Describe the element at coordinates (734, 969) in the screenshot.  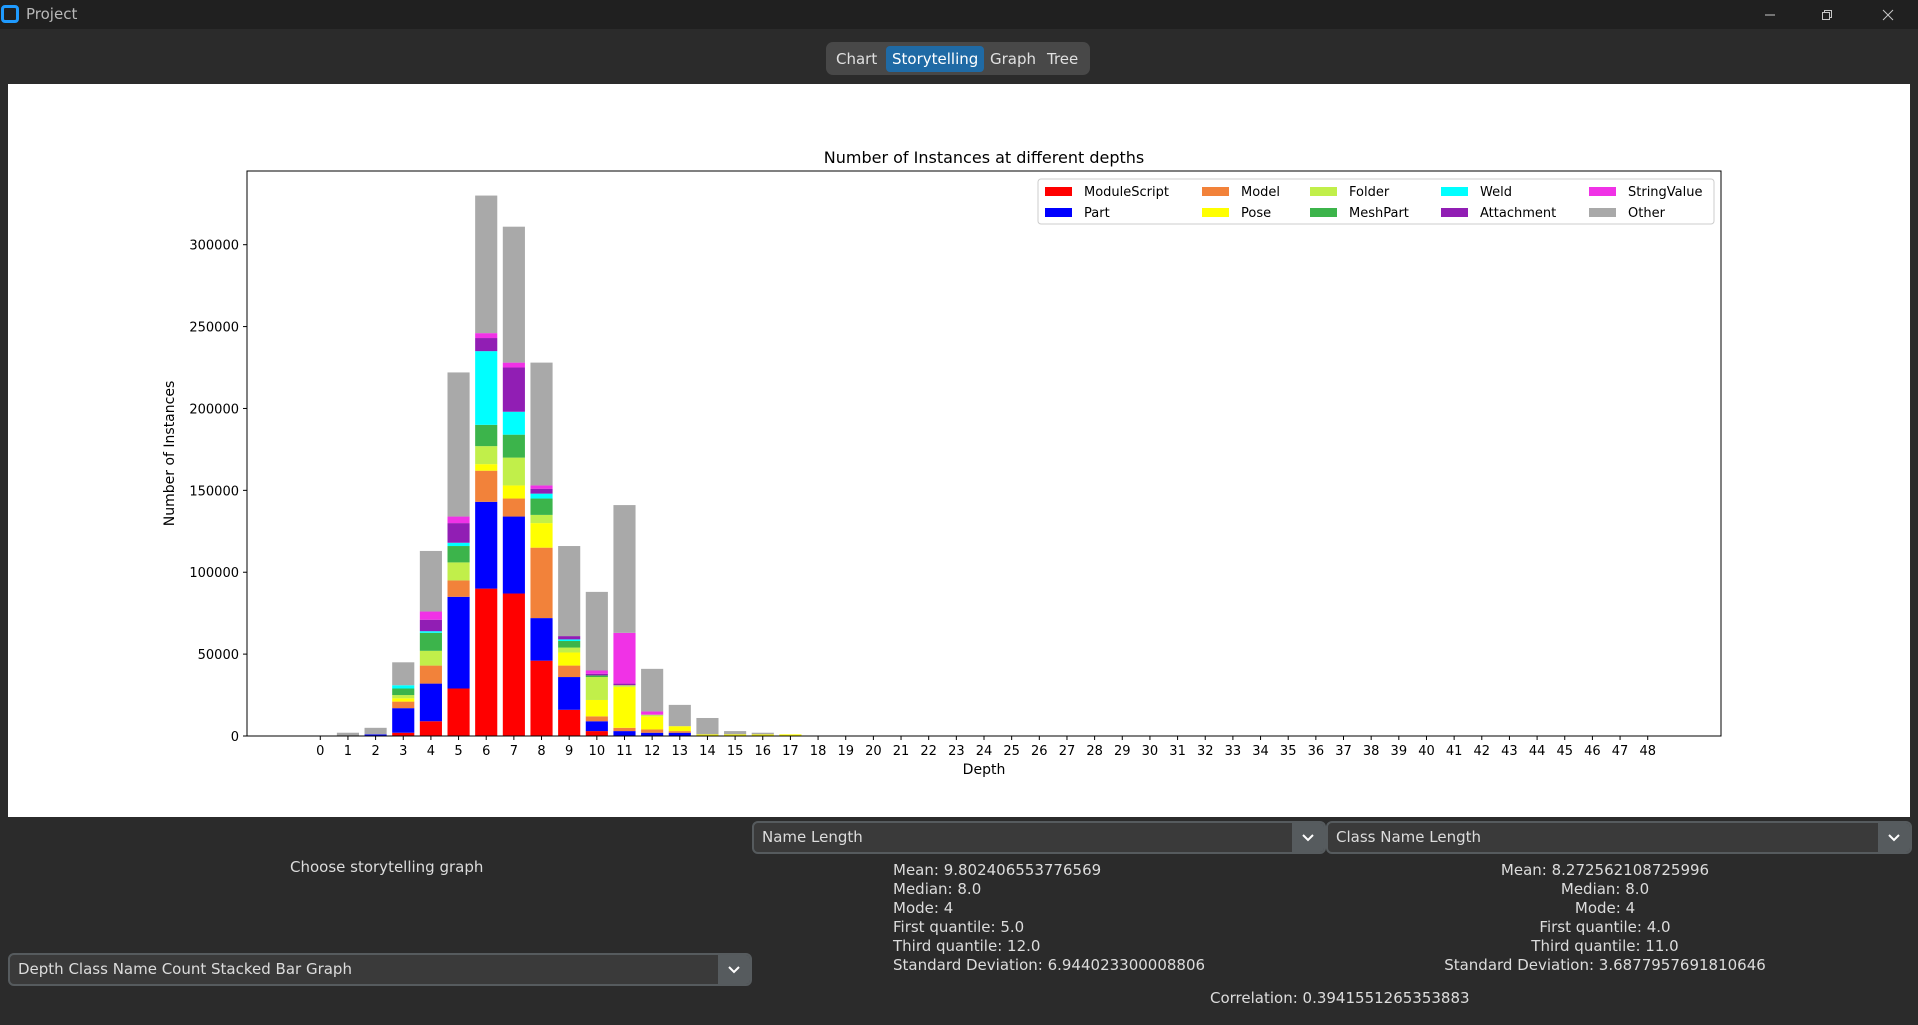
I see `graph-select-dropdown-button` at that location.